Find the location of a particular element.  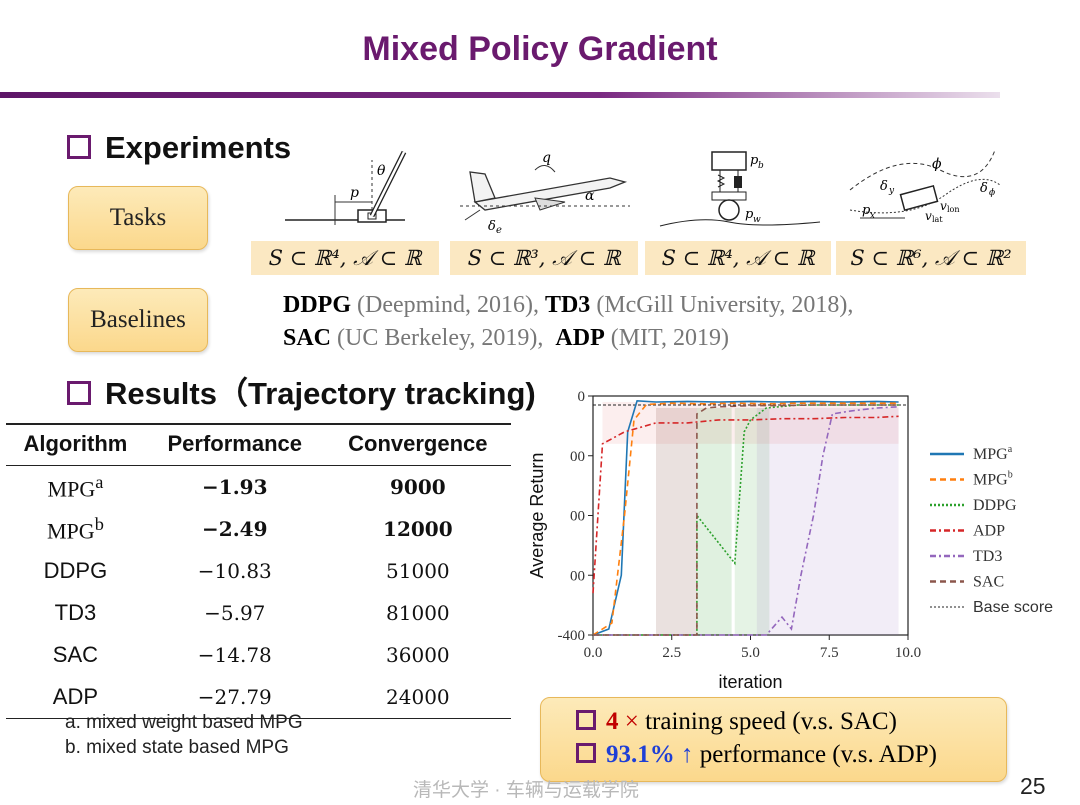

algorithm-cell: MPGa is located at coordinates (75, 487).